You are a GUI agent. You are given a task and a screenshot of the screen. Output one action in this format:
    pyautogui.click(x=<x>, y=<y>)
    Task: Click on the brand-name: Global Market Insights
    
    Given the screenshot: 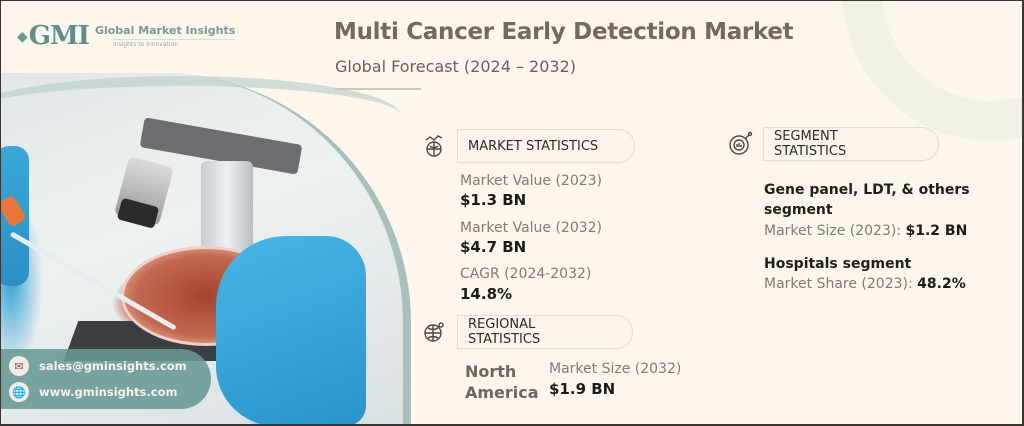 What is the action you would take?
    pyautogui.click(x=165, y=30)
    